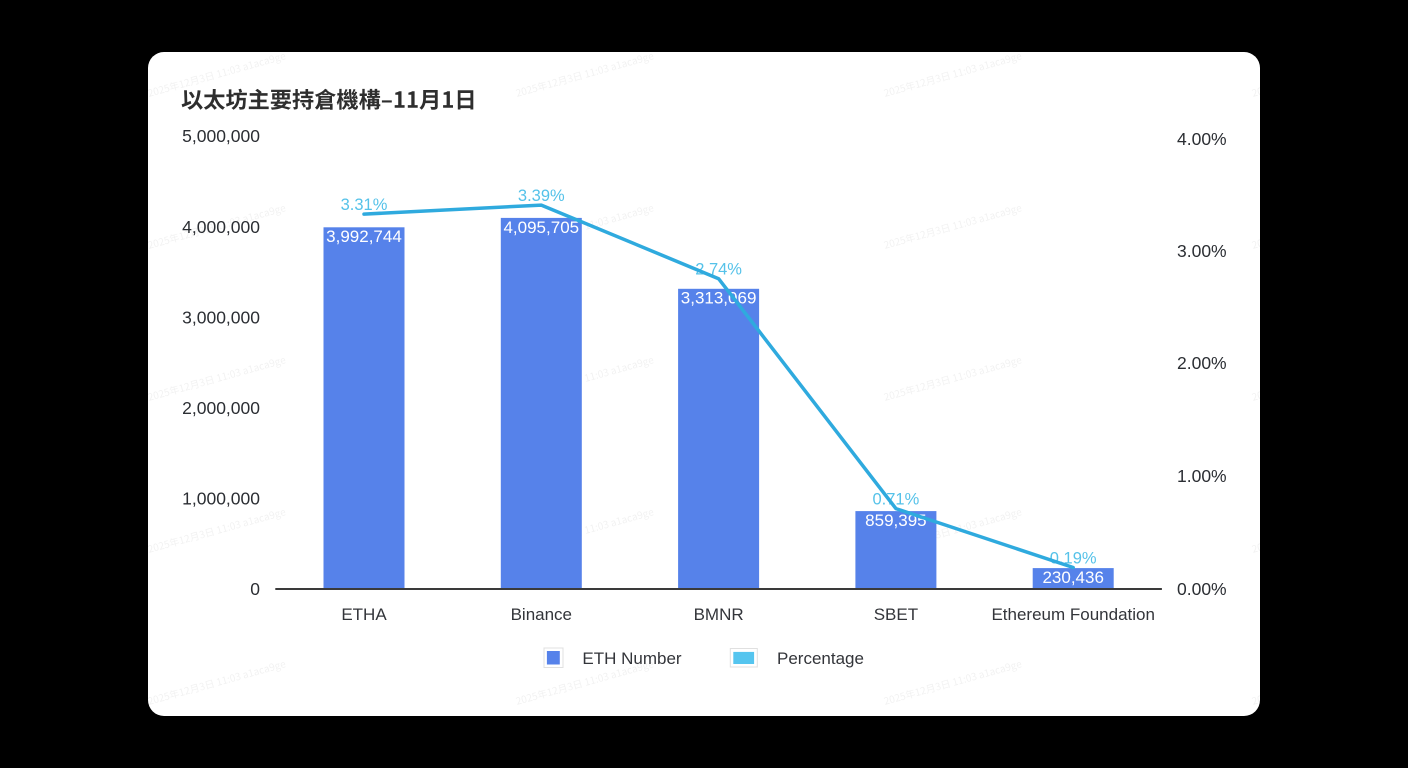 The width and height of the screenshot is (1408, 768). I want to click on svg-text: 2.74%, so click(718, 270).